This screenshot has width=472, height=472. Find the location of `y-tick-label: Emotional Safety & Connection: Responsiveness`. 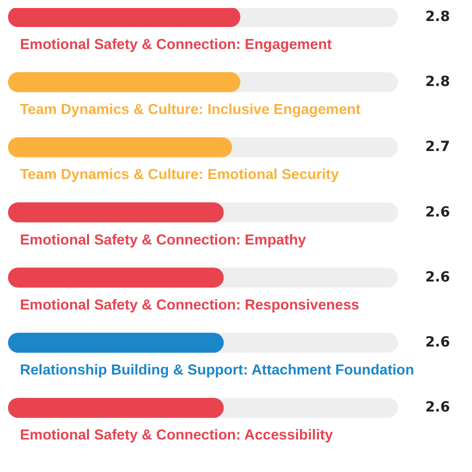

y-tick-label: Emotional Safety & Connection: Responsiveness is located at coordinates (190, 305).